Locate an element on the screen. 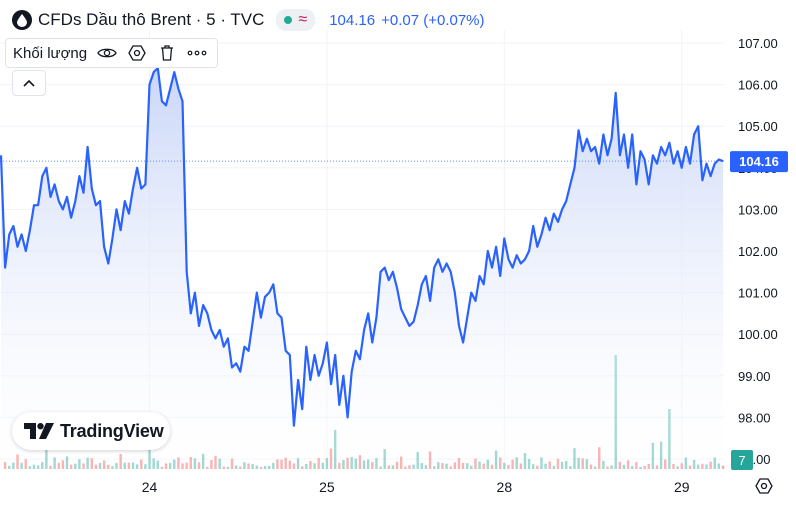 The height and width of the screenshot is (508, 796). collapse-legend-button is located at coordinates (29, 83).